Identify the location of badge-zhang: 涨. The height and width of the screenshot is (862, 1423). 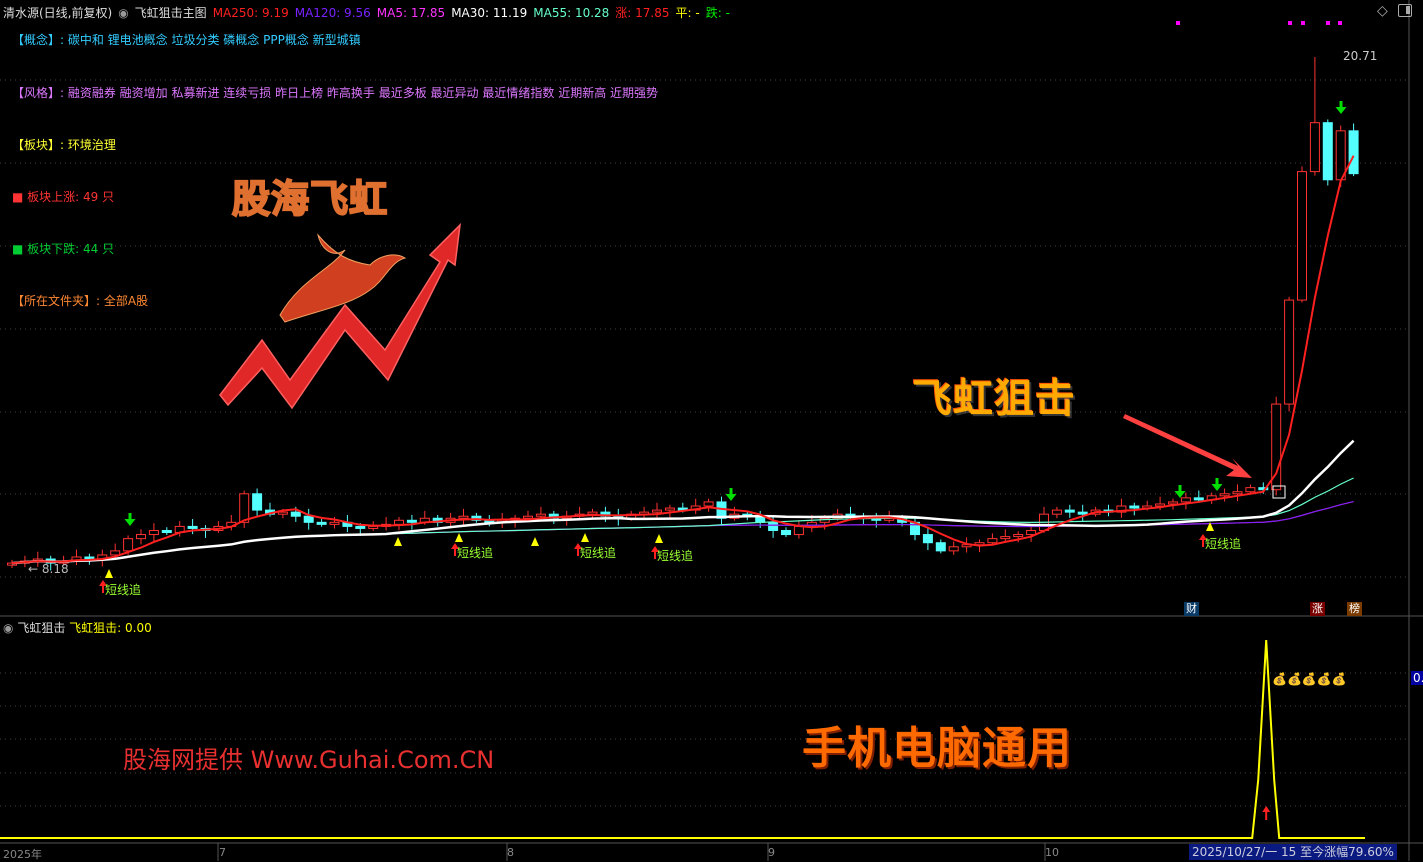
(1317, 609).